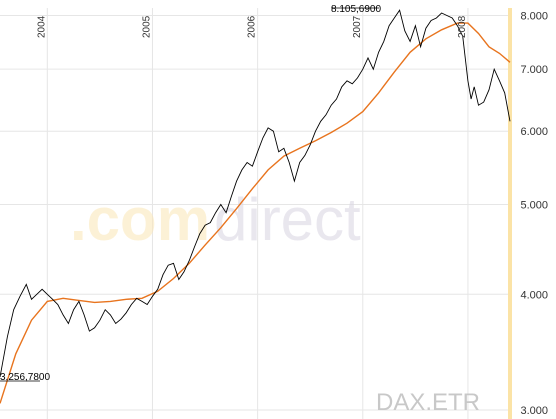 This screenshot has height=419, width=556. Describe the element at coordinates (357, 26) in the screenshot. I see `x-tick-label: 2007` at that location.